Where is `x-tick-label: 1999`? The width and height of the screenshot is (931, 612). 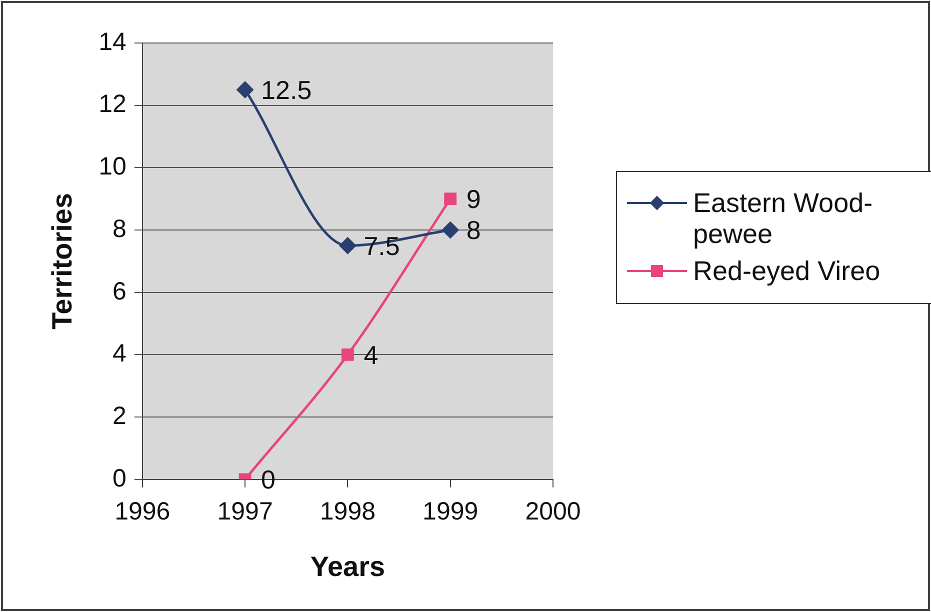
x-tick-label: 1999 is located at coordinates (450, 511).